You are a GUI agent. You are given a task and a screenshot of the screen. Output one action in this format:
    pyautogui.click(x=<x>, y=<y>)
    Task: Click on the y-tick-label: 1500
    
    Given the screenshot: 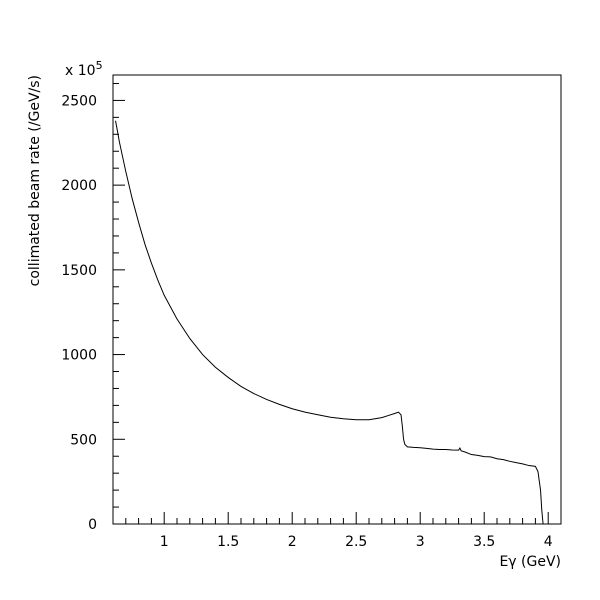 What is the action you would take?
    pyautogui.click(x=79, y=271)
    